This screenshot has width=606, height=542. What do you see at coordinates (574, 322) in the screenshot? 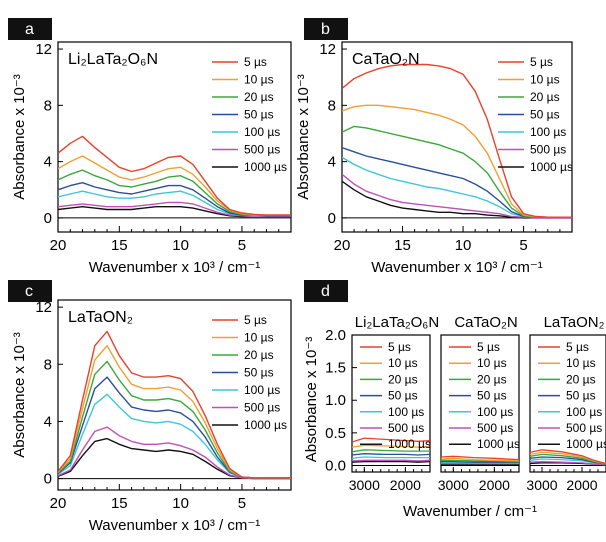
I see `sample-label: LaTaON₂` at bounding box center [574, 322].